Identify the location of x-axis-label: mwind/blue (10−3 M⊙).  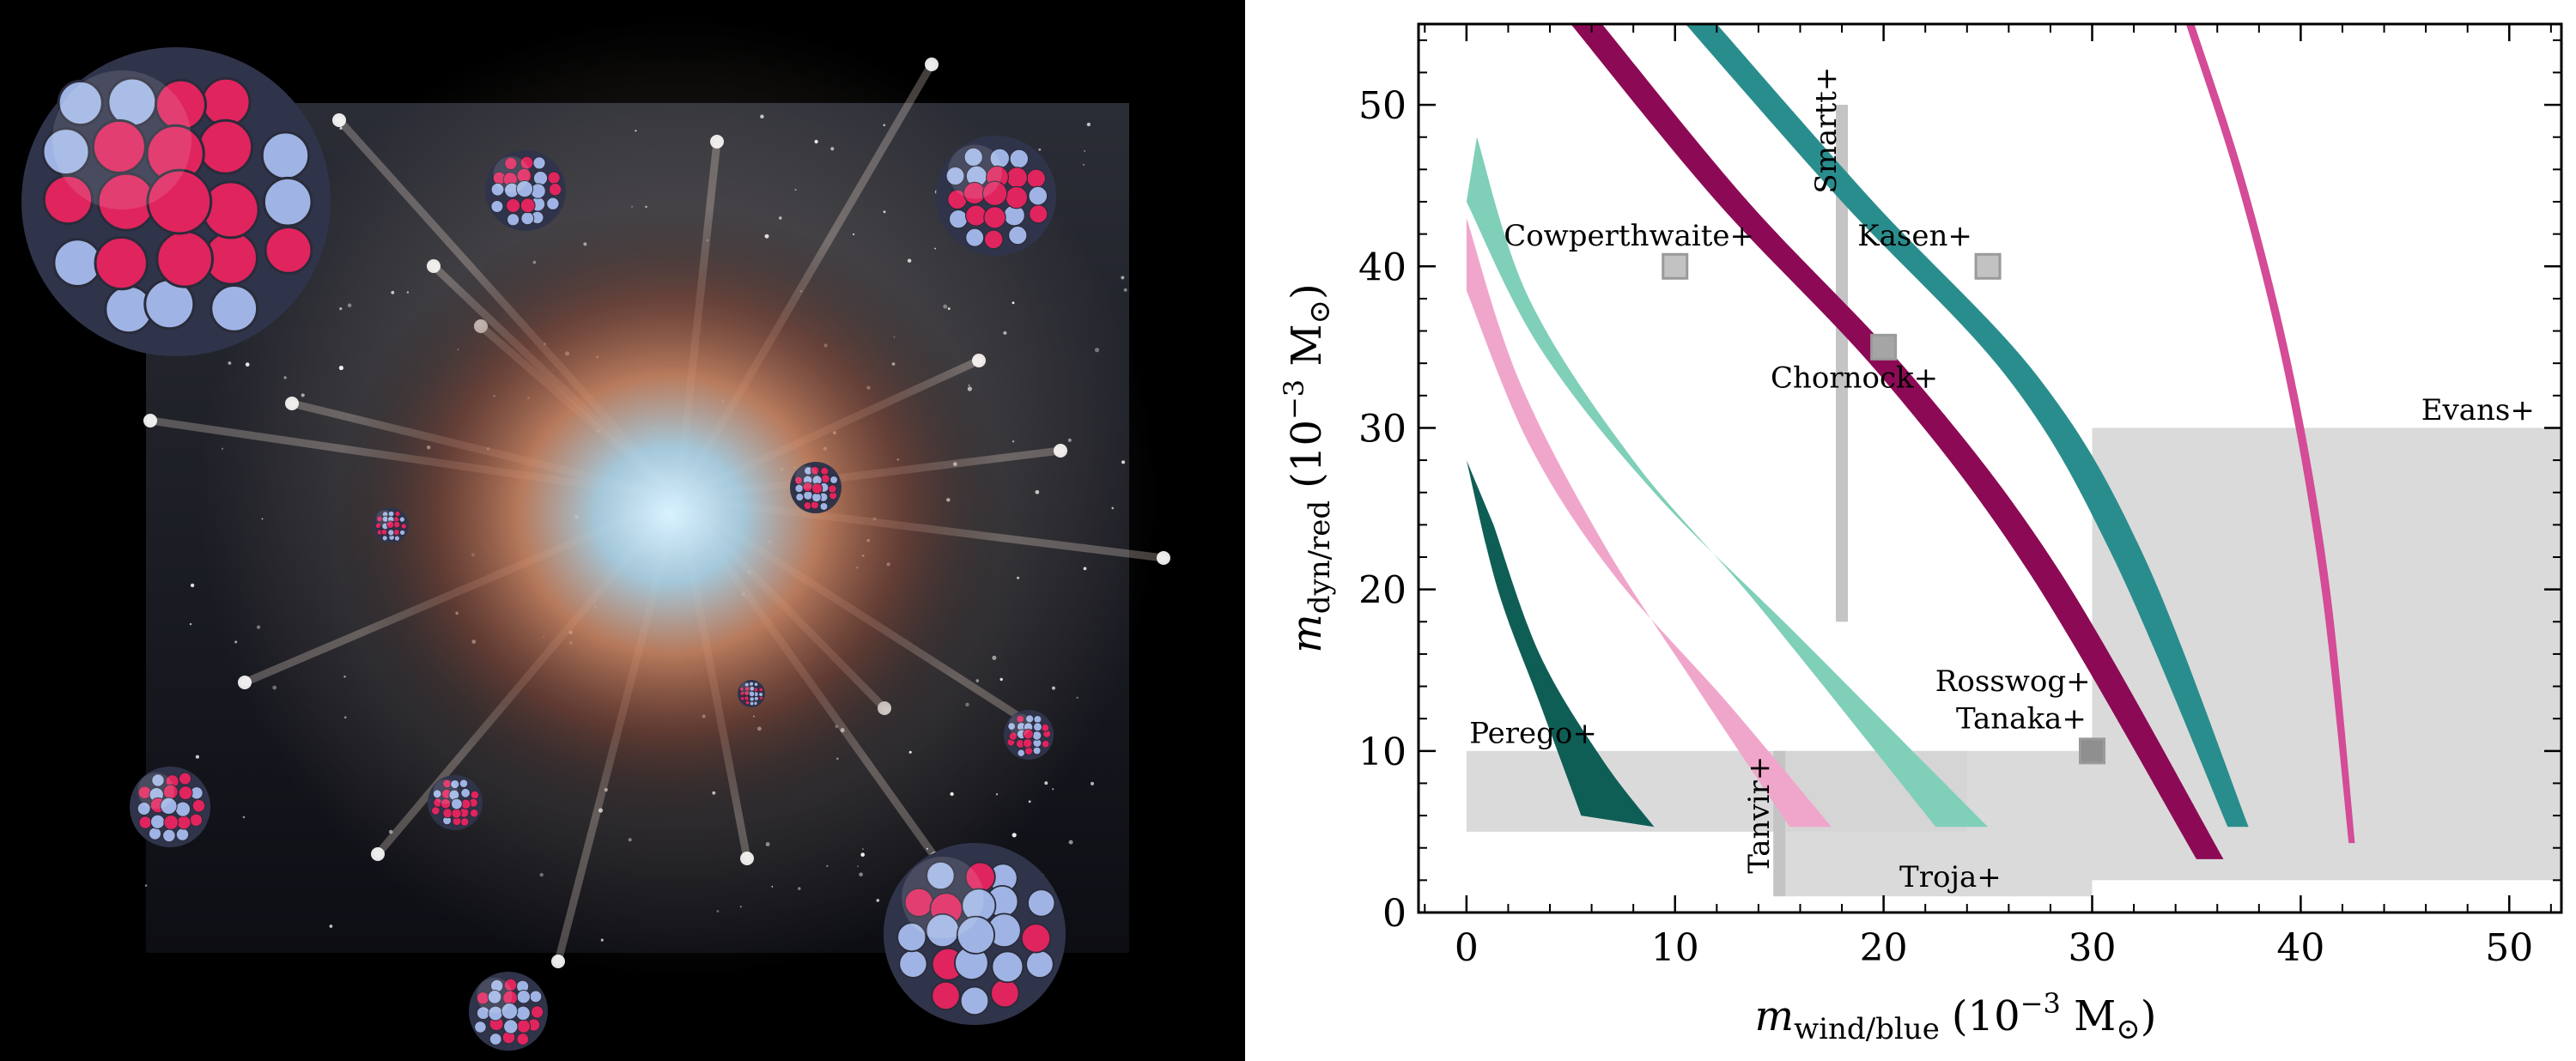
(1956, 1016).